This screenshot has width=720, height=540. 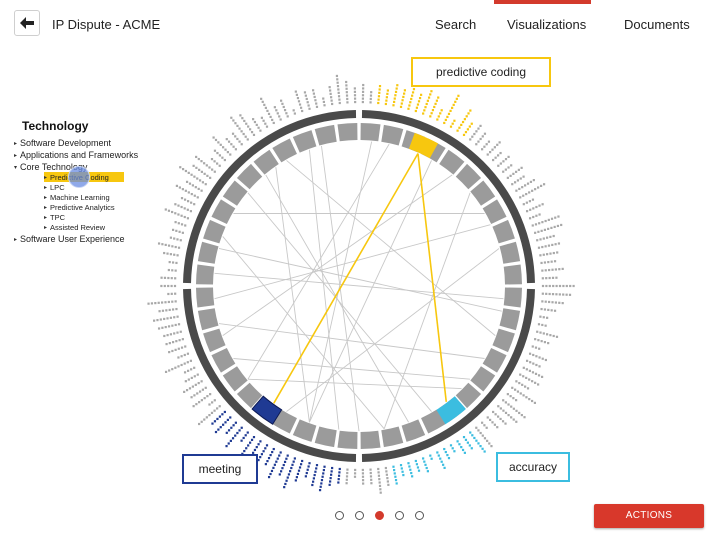 I want to click on back-button, so click(x=27, y=23).